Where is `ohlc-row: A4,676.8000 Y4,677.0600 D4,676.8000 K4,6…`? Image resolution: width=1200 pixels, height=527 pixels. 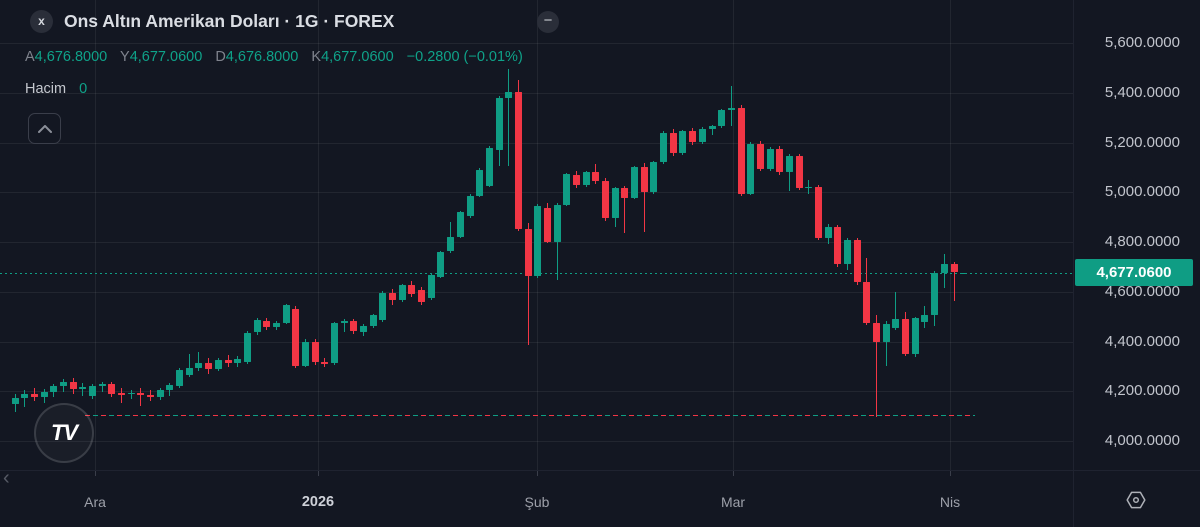 ohlc-row: A4,676.8000 Y4,677.0600 D4,676.8000 K4,6… is located at coordinates (274, 57).